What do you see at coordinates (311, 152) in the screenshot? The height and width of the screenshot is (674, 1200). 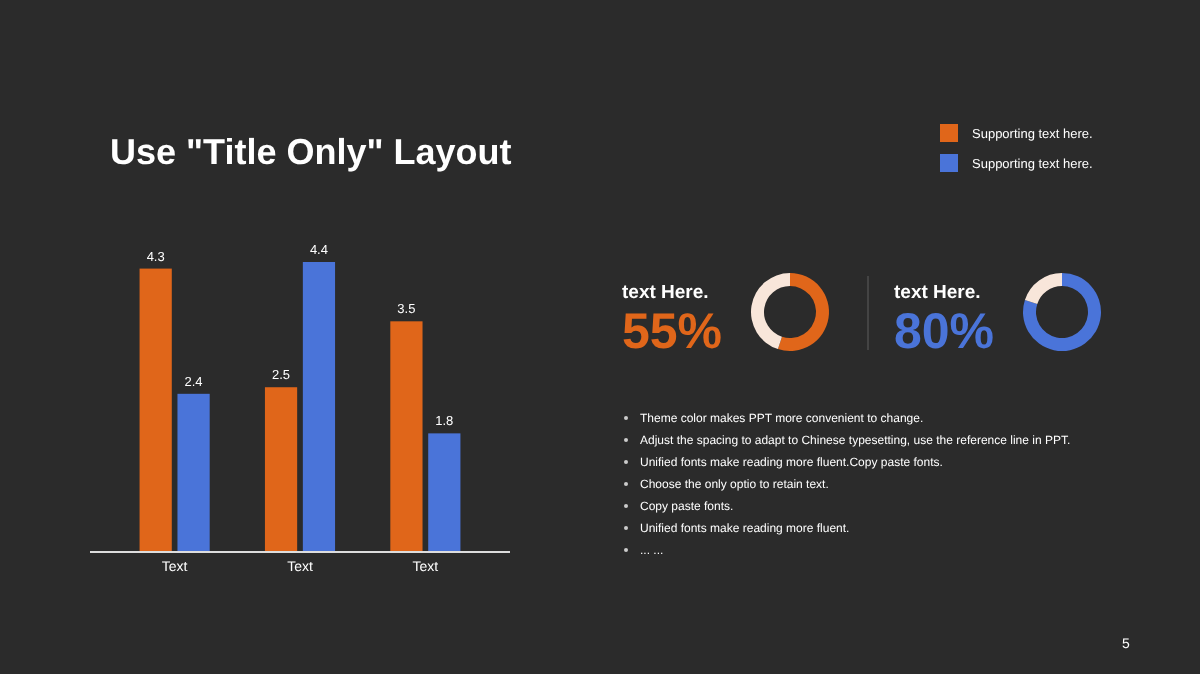 I see `chart-title: Use "Title Only" Layout` at bounding box center [311, 152].